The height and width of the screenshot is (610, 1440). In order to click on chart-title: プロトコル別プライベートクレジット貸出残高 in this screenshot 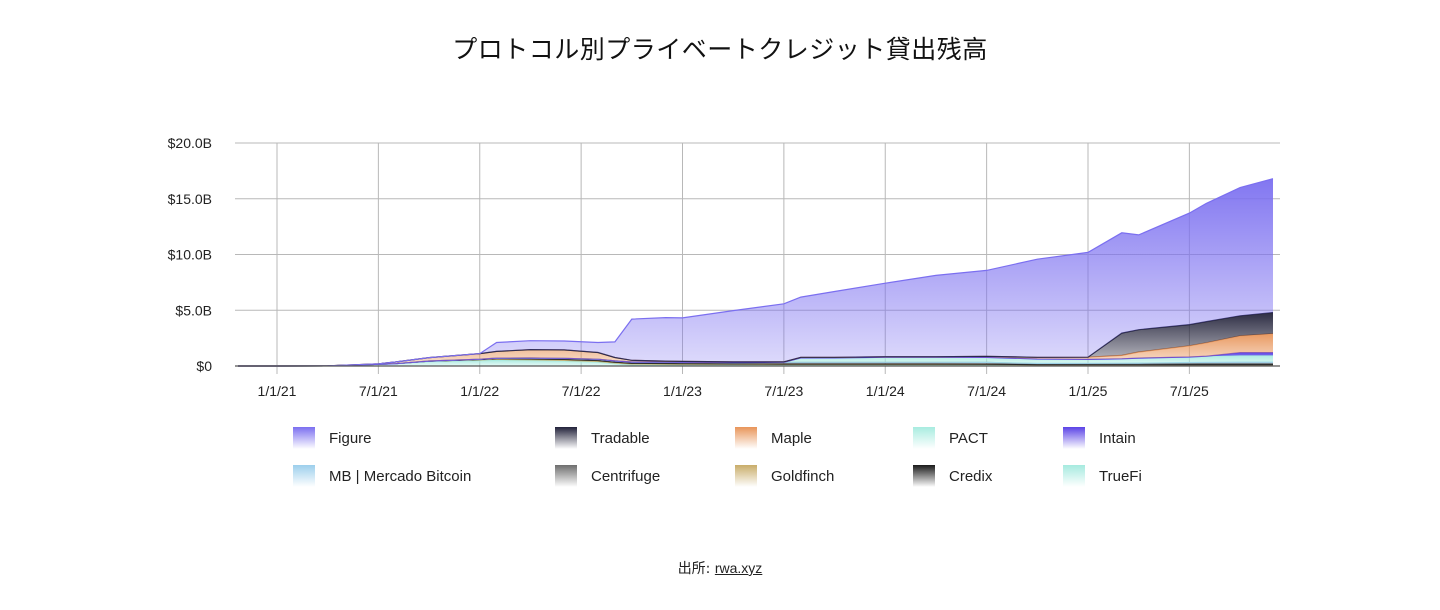, I will do `click(720, 49)`.